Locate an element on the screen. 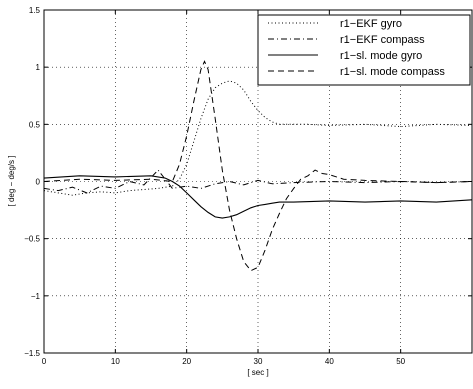 This screenshot has width=473, height=389. x-tick-label: 10 is located at coordinates (115, 361).